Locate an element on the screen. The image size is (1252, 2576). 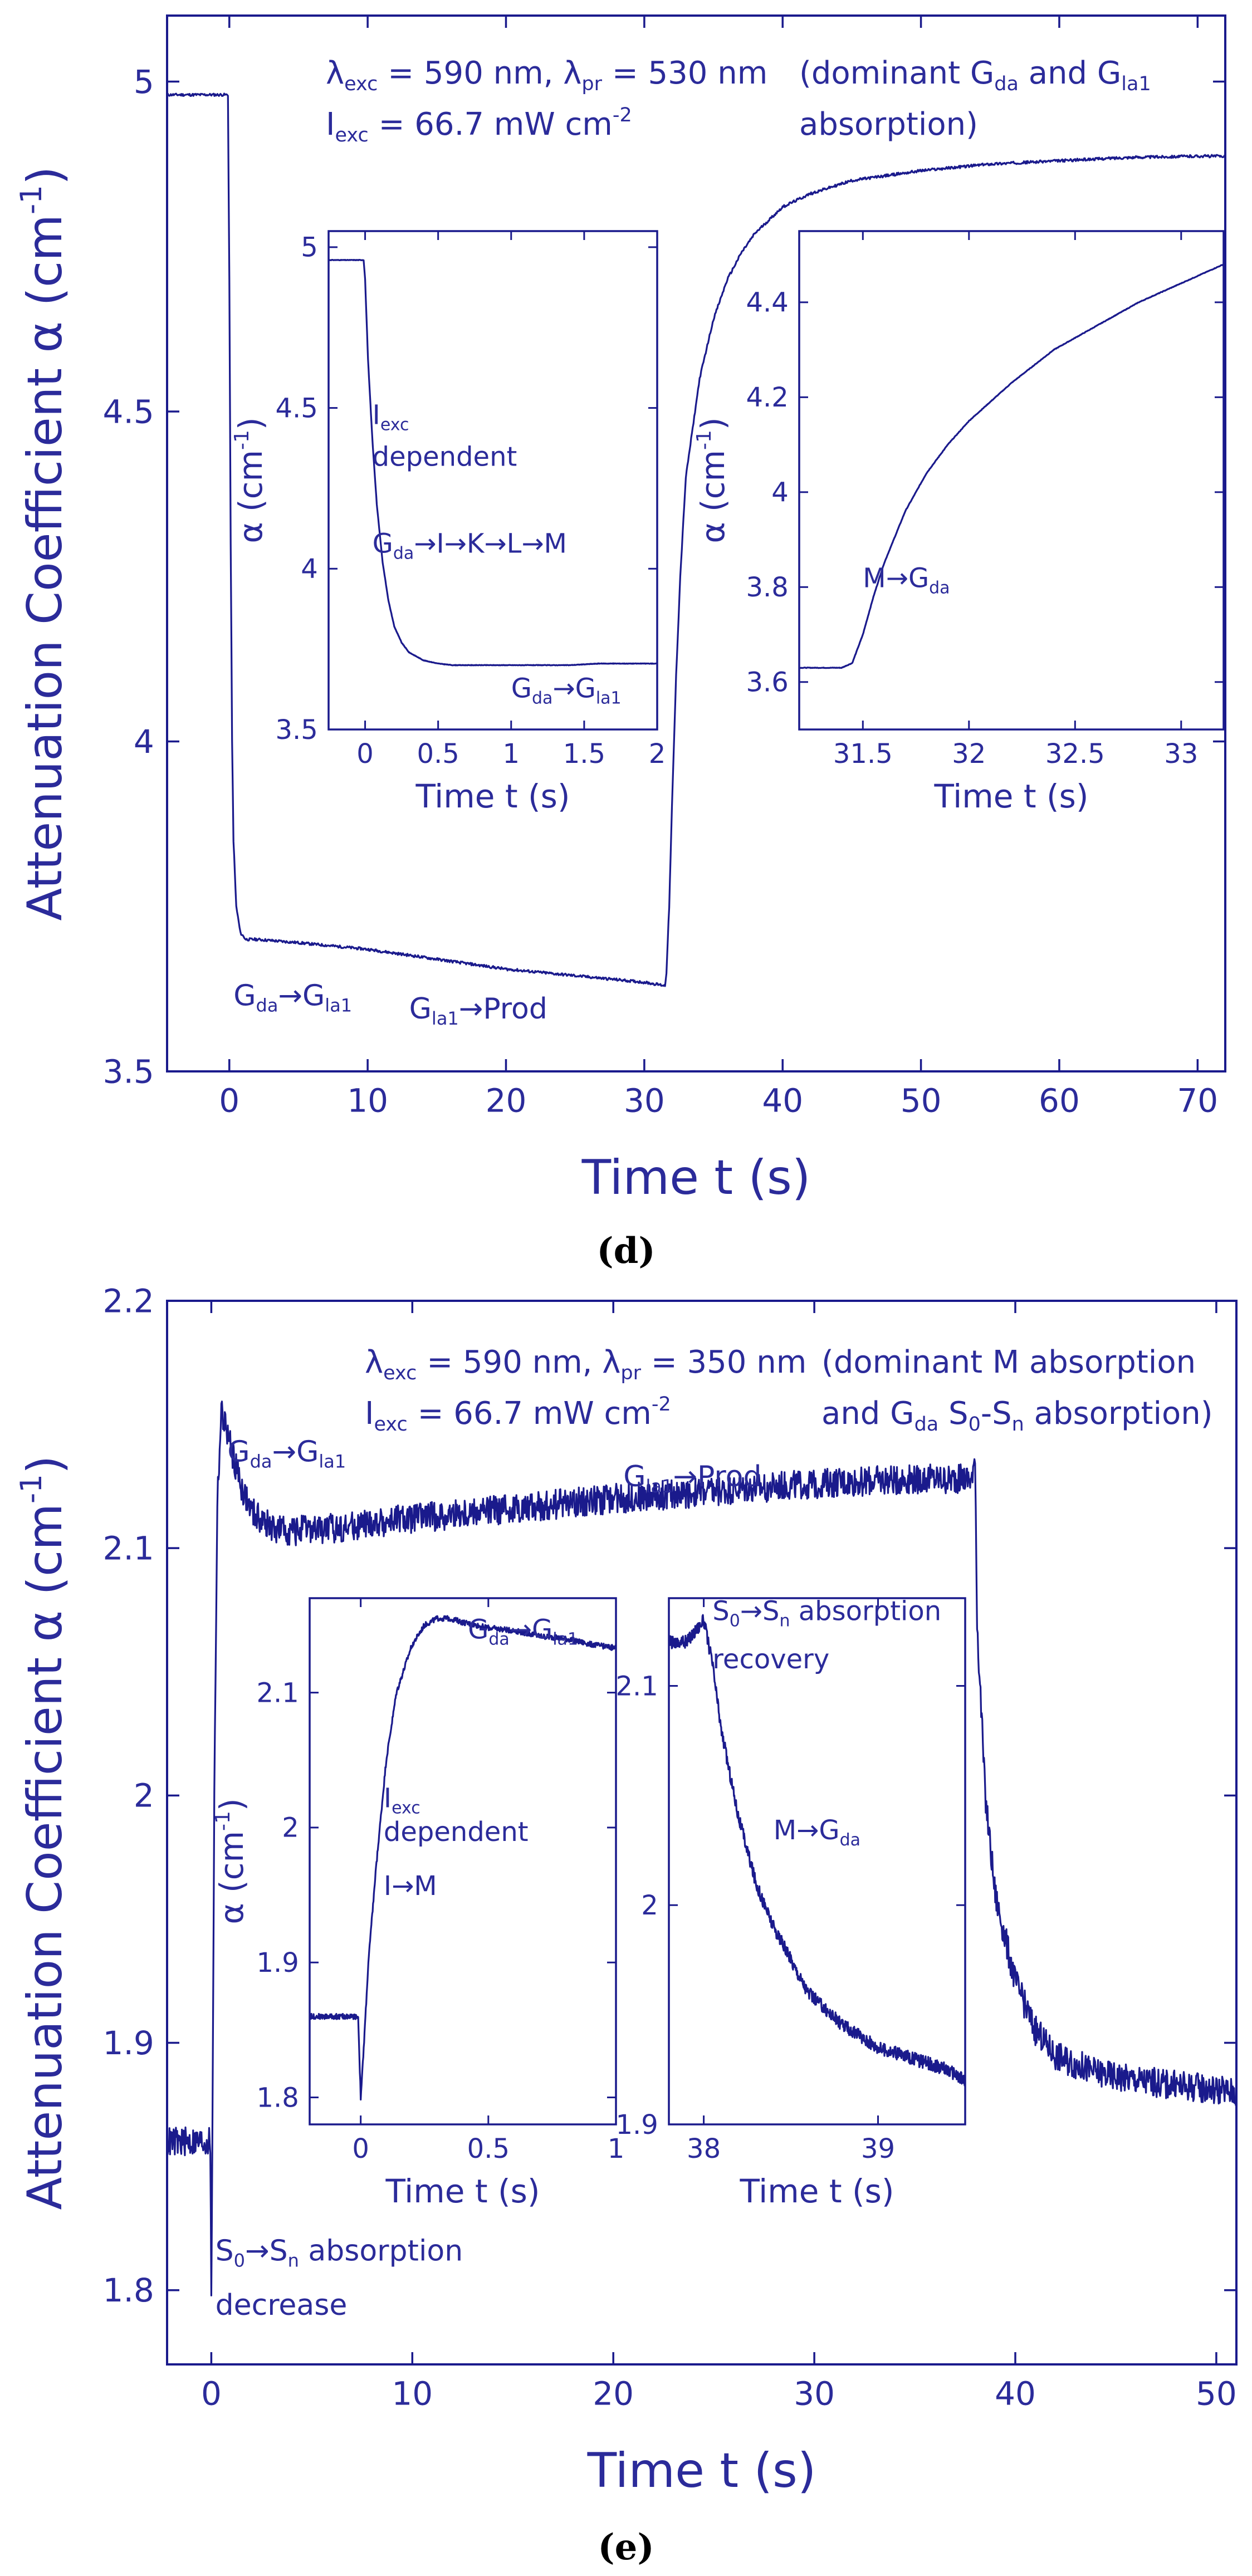
panel-d-inset-1-xtick-label: 0 is located at coordinates (365, 754).